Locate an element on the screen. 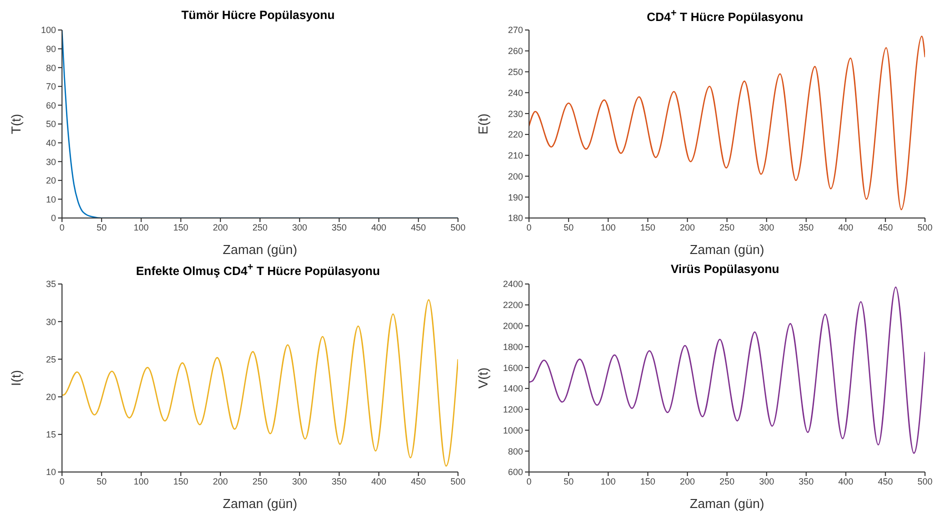  y-tick-label: 80 is located at coordinates (51, 67).